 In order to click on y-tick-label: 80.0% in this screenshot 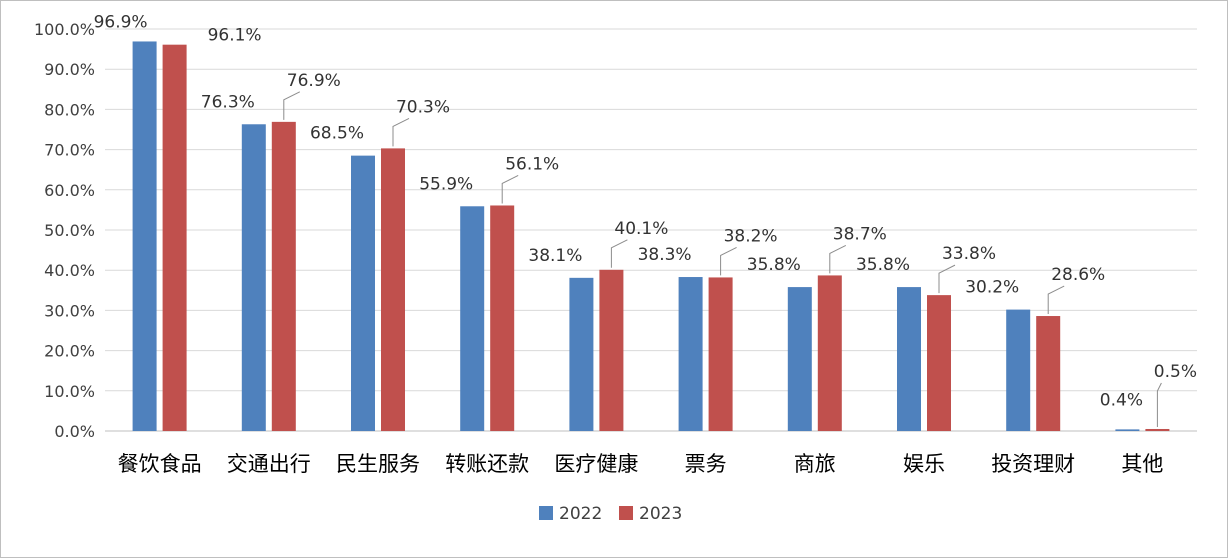, I will do `click(69, 109)`.